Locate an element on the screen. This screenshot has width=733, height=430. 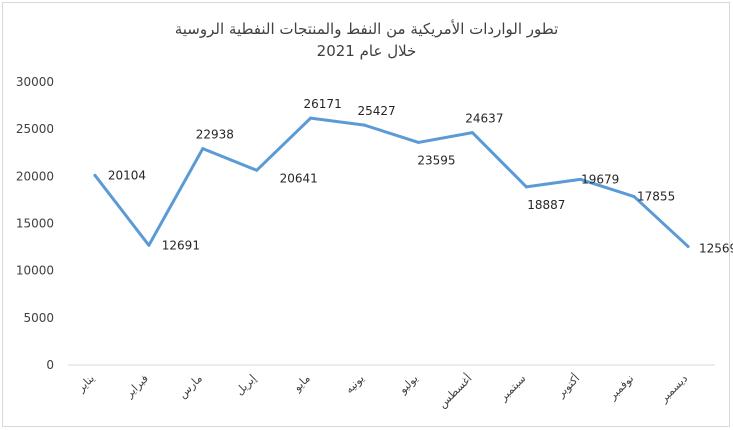
data-label: 24637 is located at coordinates (484, 119).